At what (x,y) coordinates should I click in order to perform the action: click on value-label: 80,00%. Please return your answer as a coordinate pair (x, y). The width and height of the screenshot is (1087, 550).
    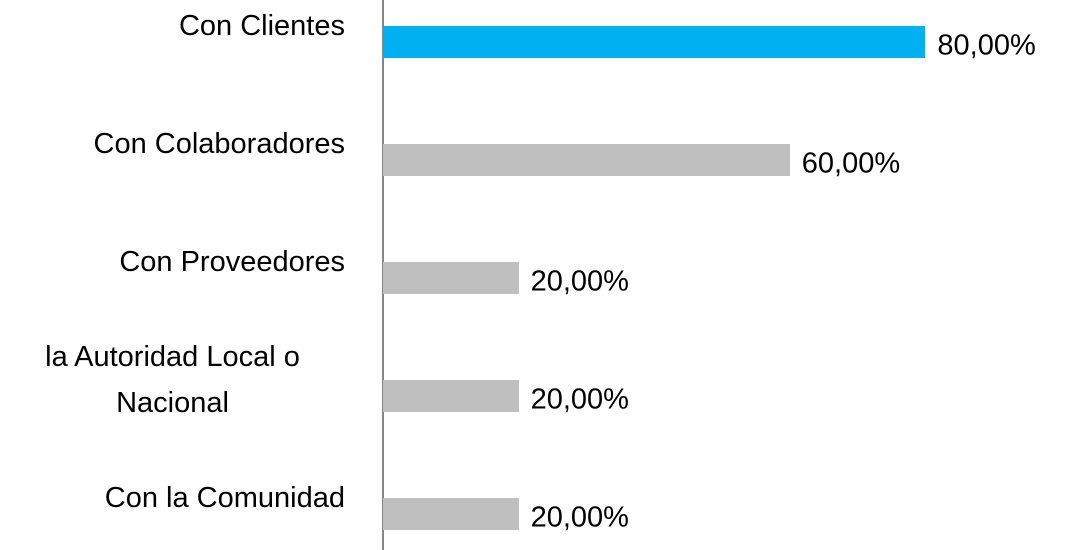
    Looking at the image, I should click on (986, 45).